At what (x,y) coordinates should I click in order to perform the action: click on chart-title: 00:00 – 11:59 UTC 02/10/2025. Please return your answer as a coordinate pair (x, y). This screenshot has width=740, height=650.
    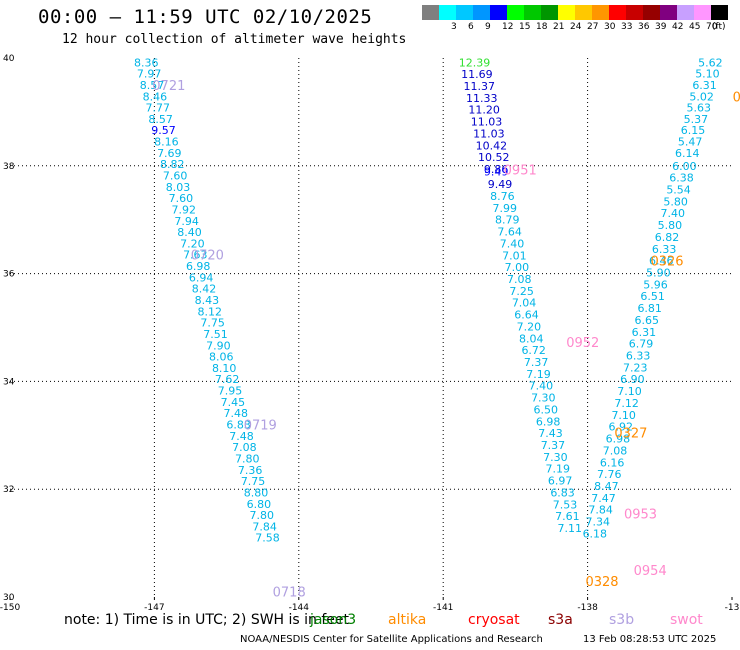
    Looking at the image, I should click on (205, 17).